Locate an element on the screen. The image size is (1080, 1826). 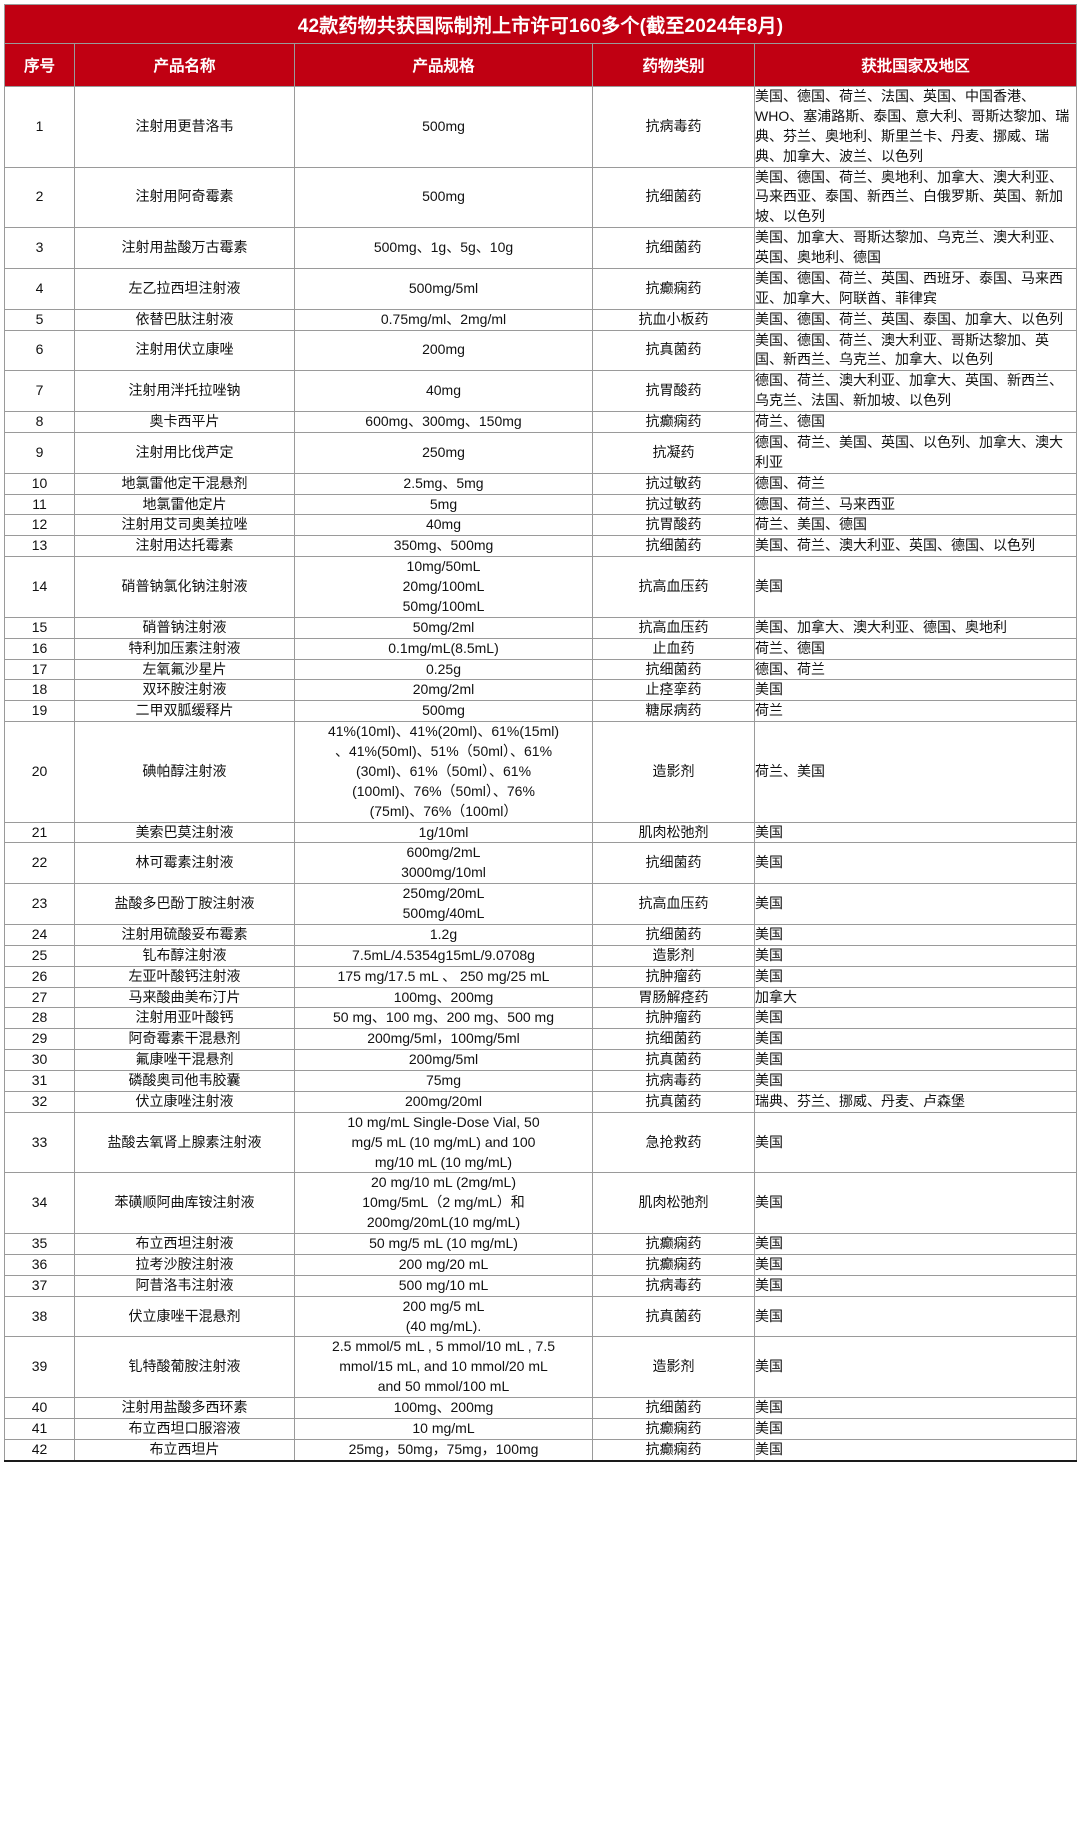
drug-category-cell: 抗真菌药 is located at coordinates (673, 350).